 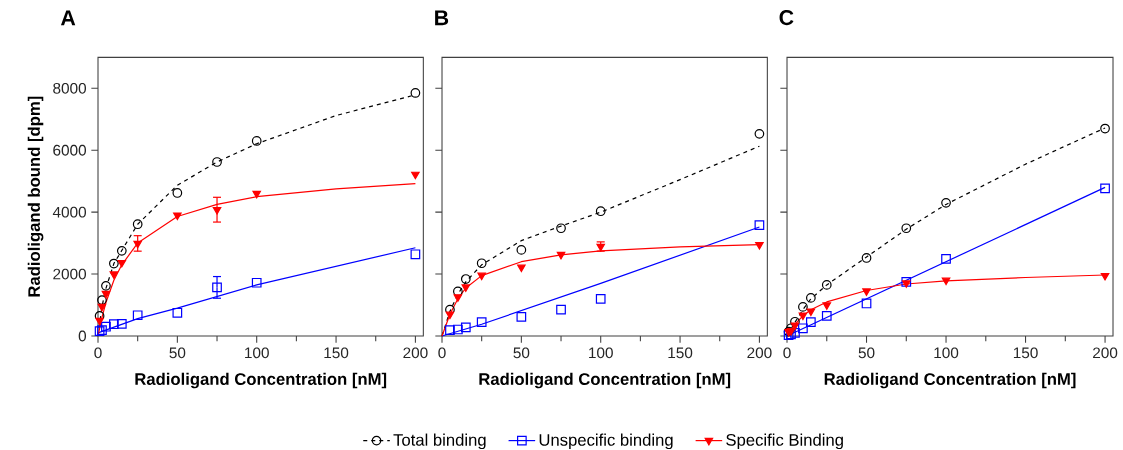 What do you see at coordinates (439, 441) in the screenshot?
I see `legend-label: Total binding` at bounding box center [439, 441].